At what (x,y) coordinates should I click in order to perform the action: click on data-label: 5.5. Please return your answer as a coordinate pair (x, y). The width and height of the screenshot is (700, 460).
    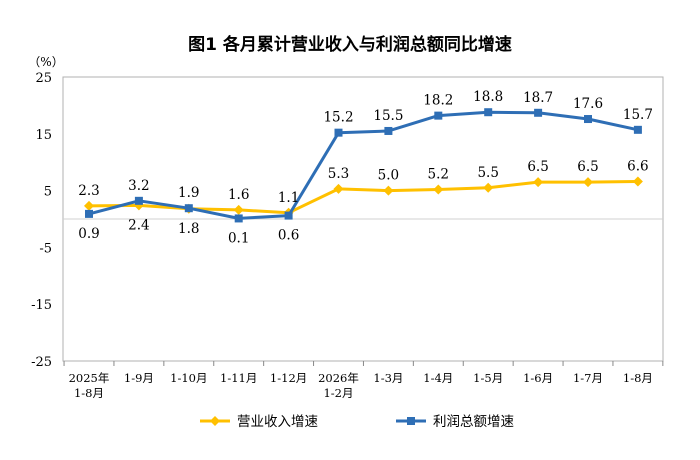
    Looking at the image, I should click on (487, 173).